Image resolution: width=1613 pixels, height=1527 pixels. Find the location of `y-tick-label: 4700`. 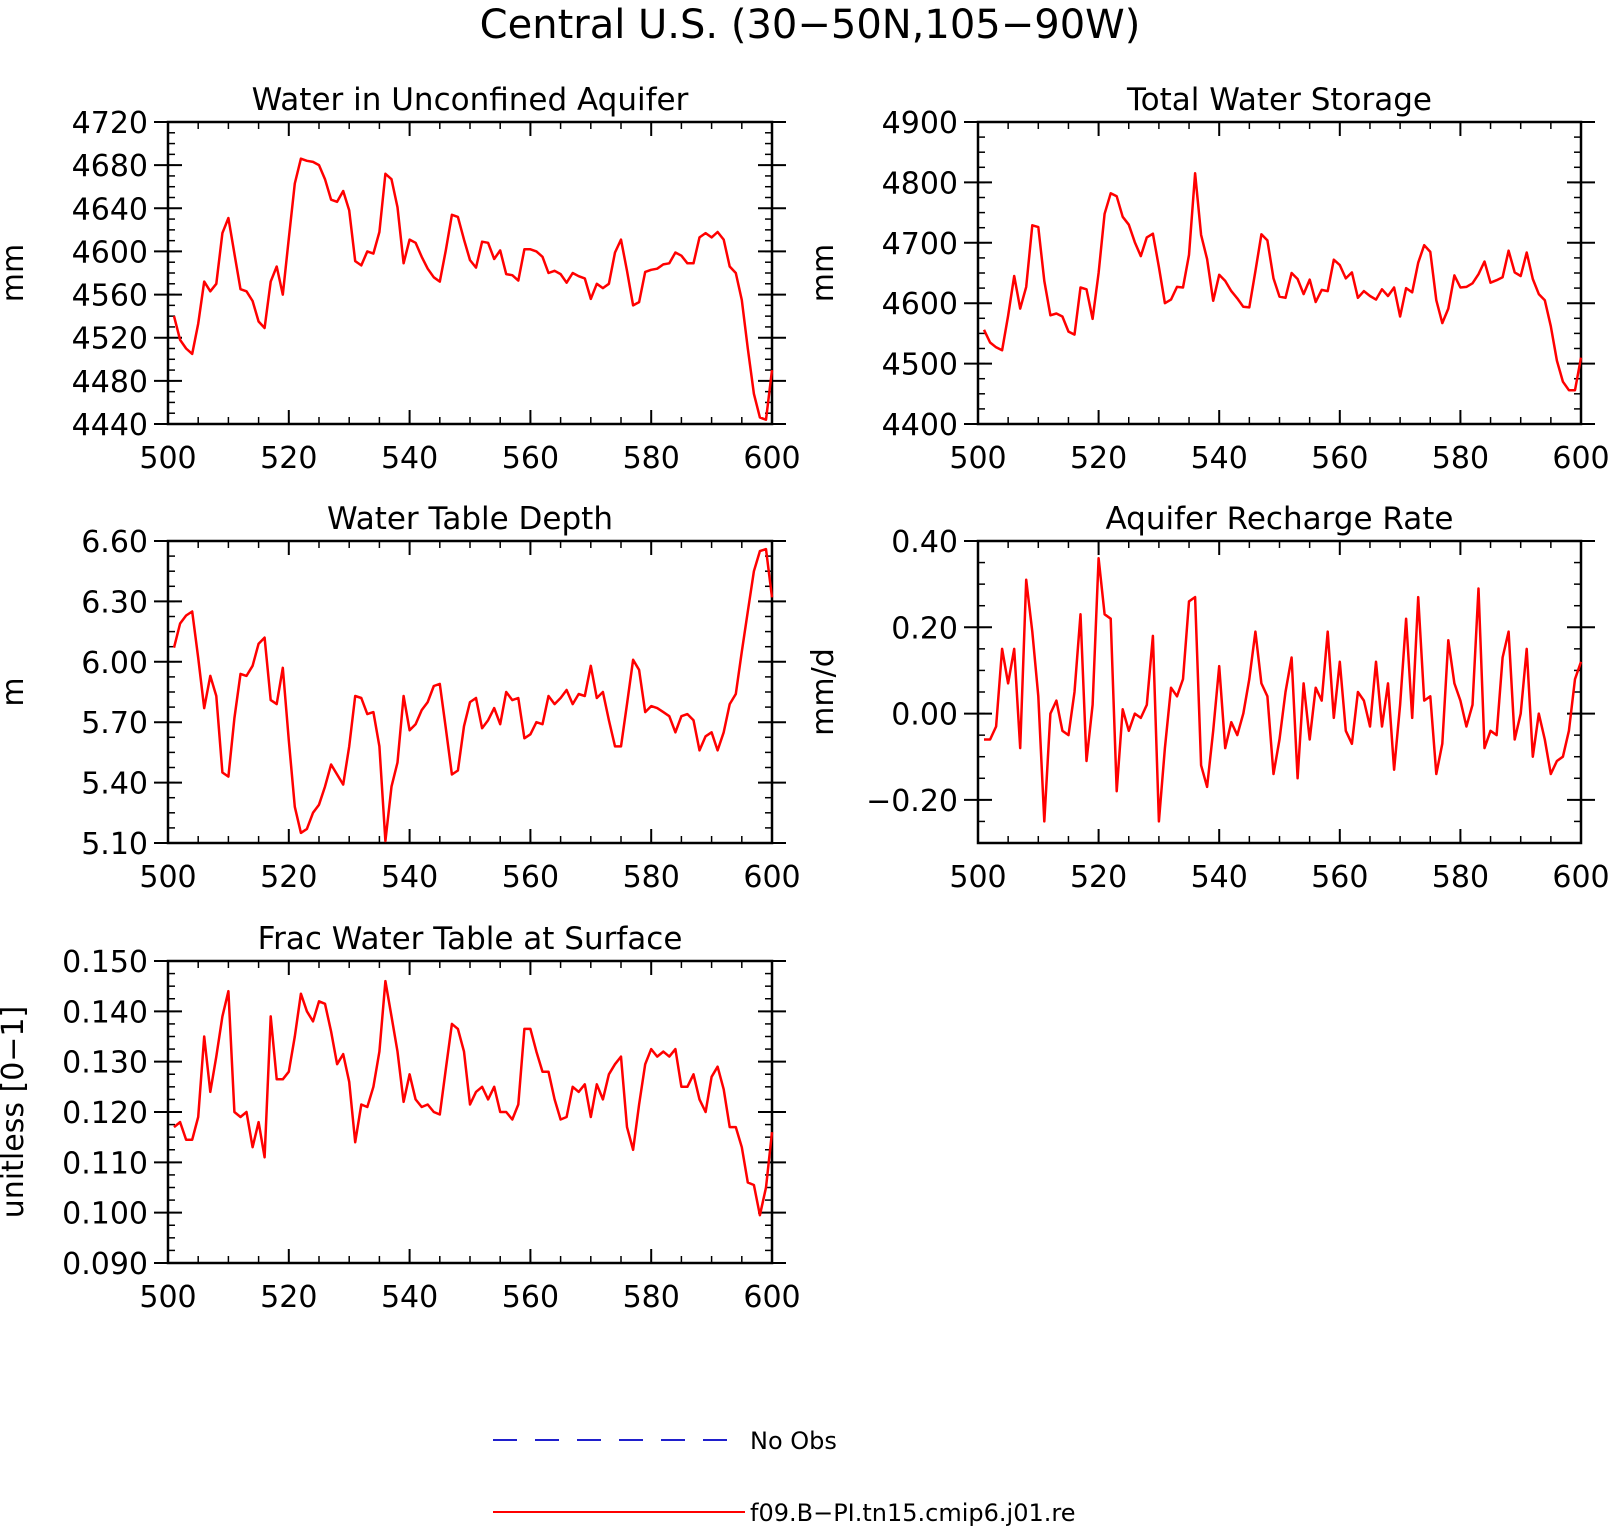

y-tick-label: 4700 is located at coordinates (920, 244).